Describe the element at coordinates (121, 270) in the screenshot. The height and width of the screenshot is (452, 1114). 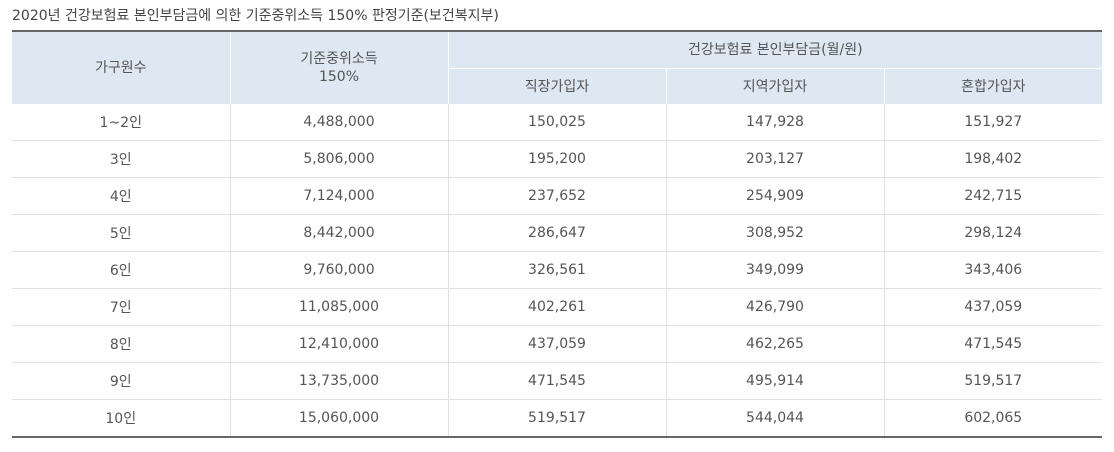
I see `cell-household: 6인` at that location.